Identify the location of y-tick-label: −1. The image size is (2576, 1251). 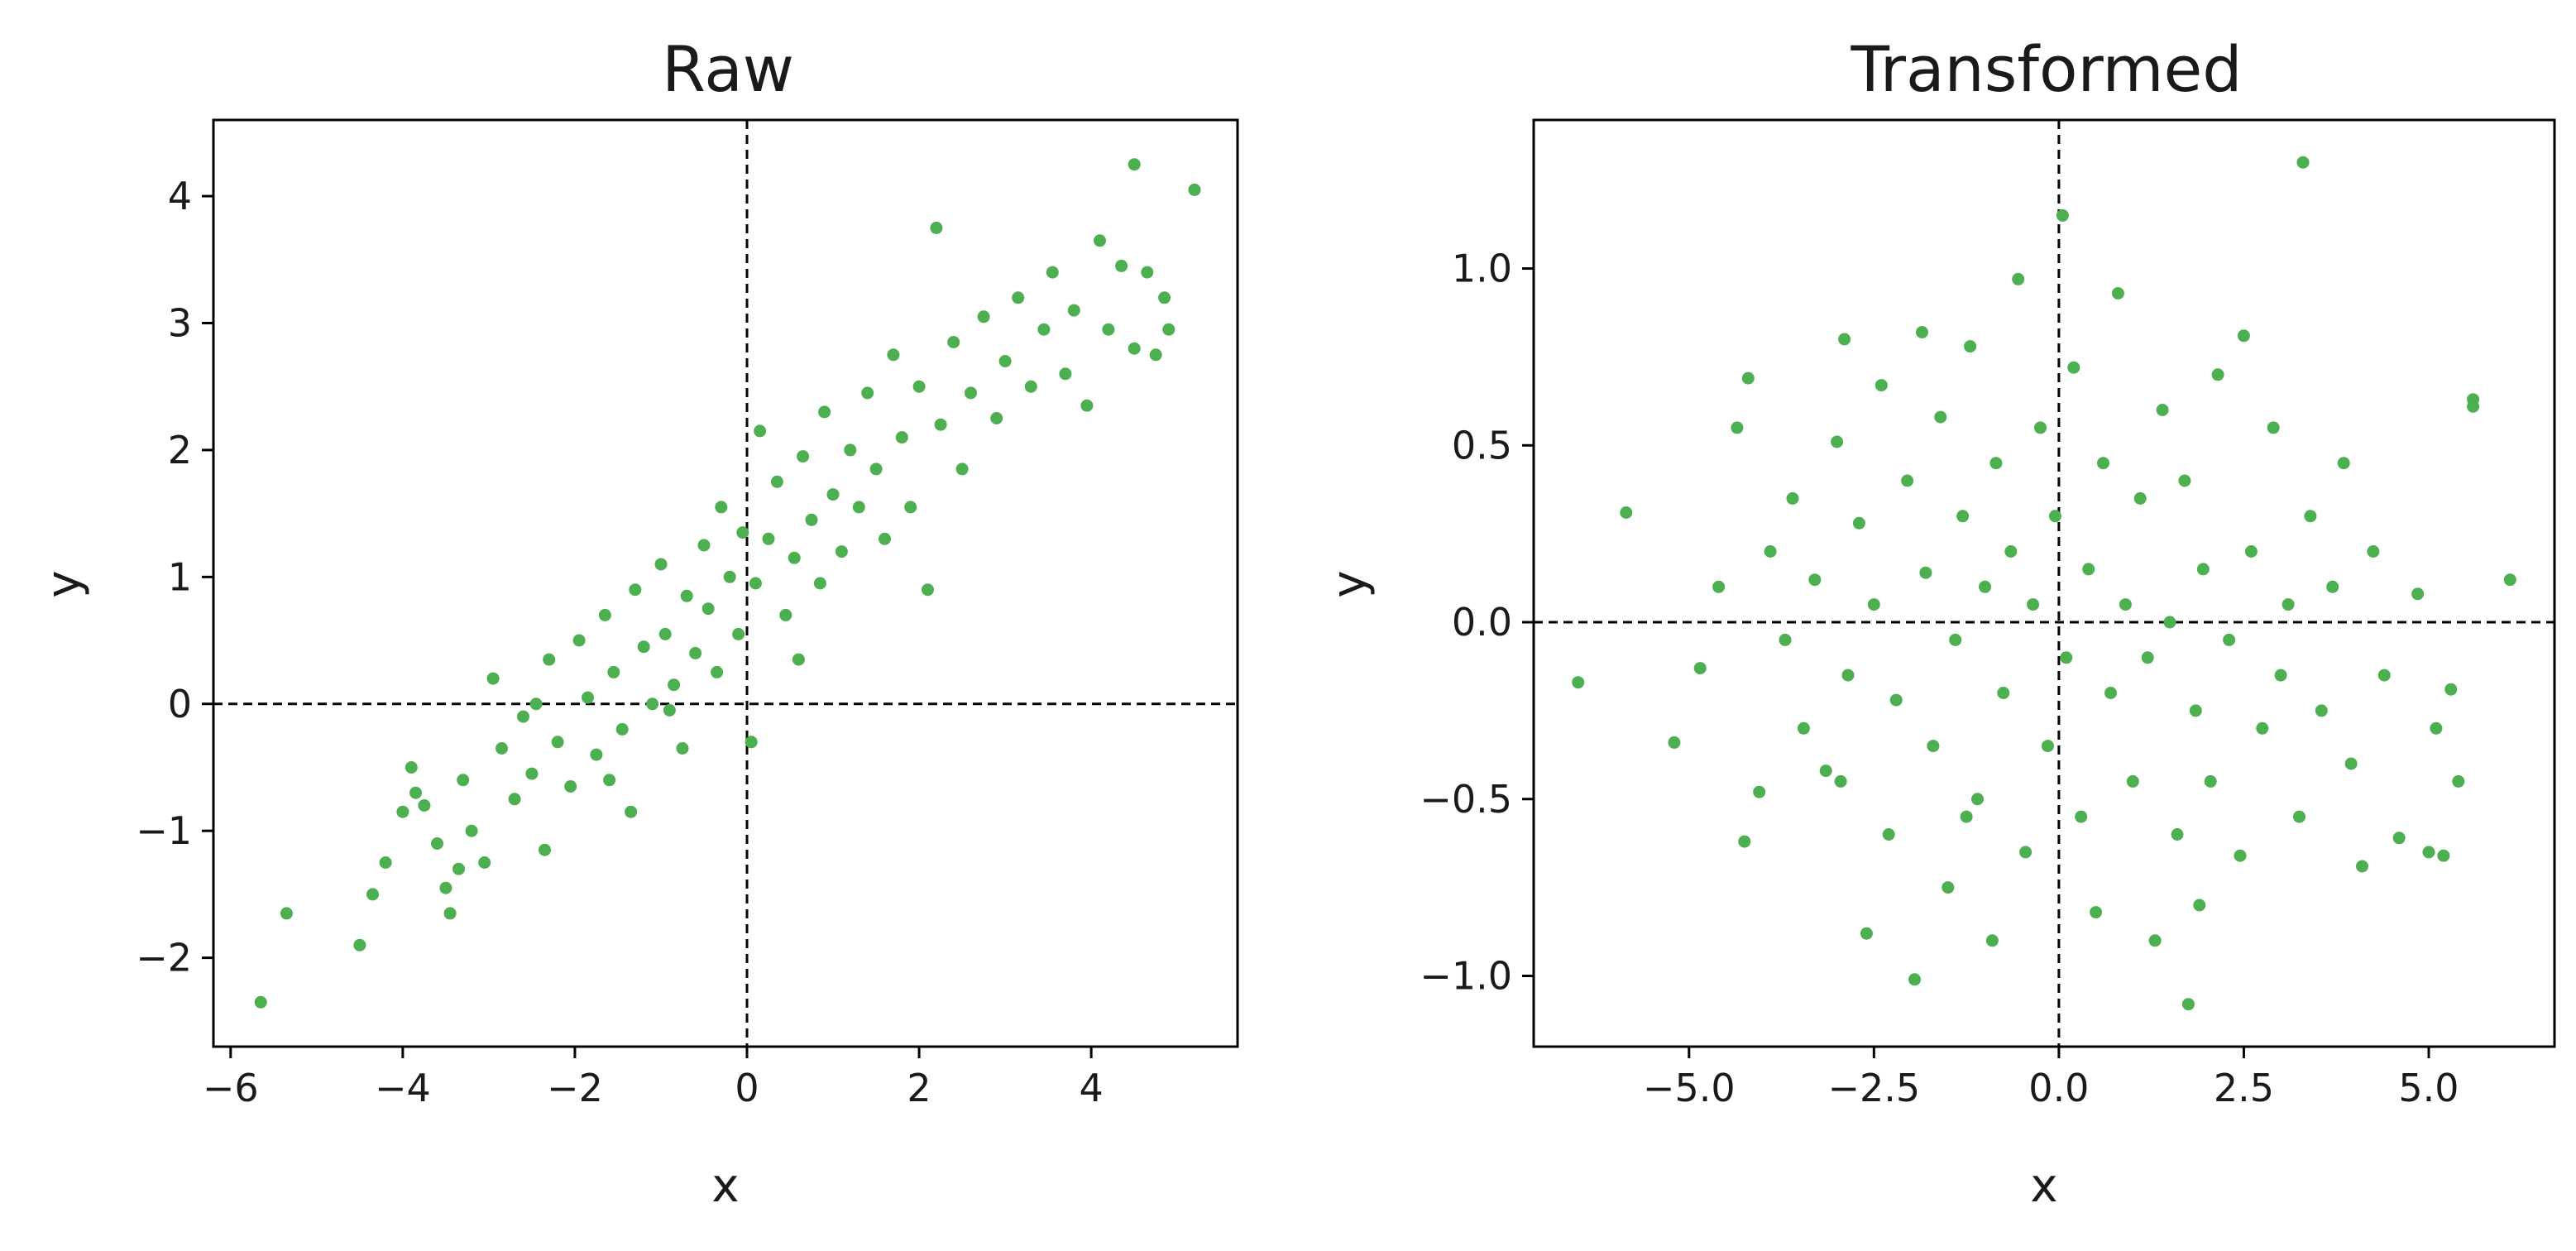
(164, 830).